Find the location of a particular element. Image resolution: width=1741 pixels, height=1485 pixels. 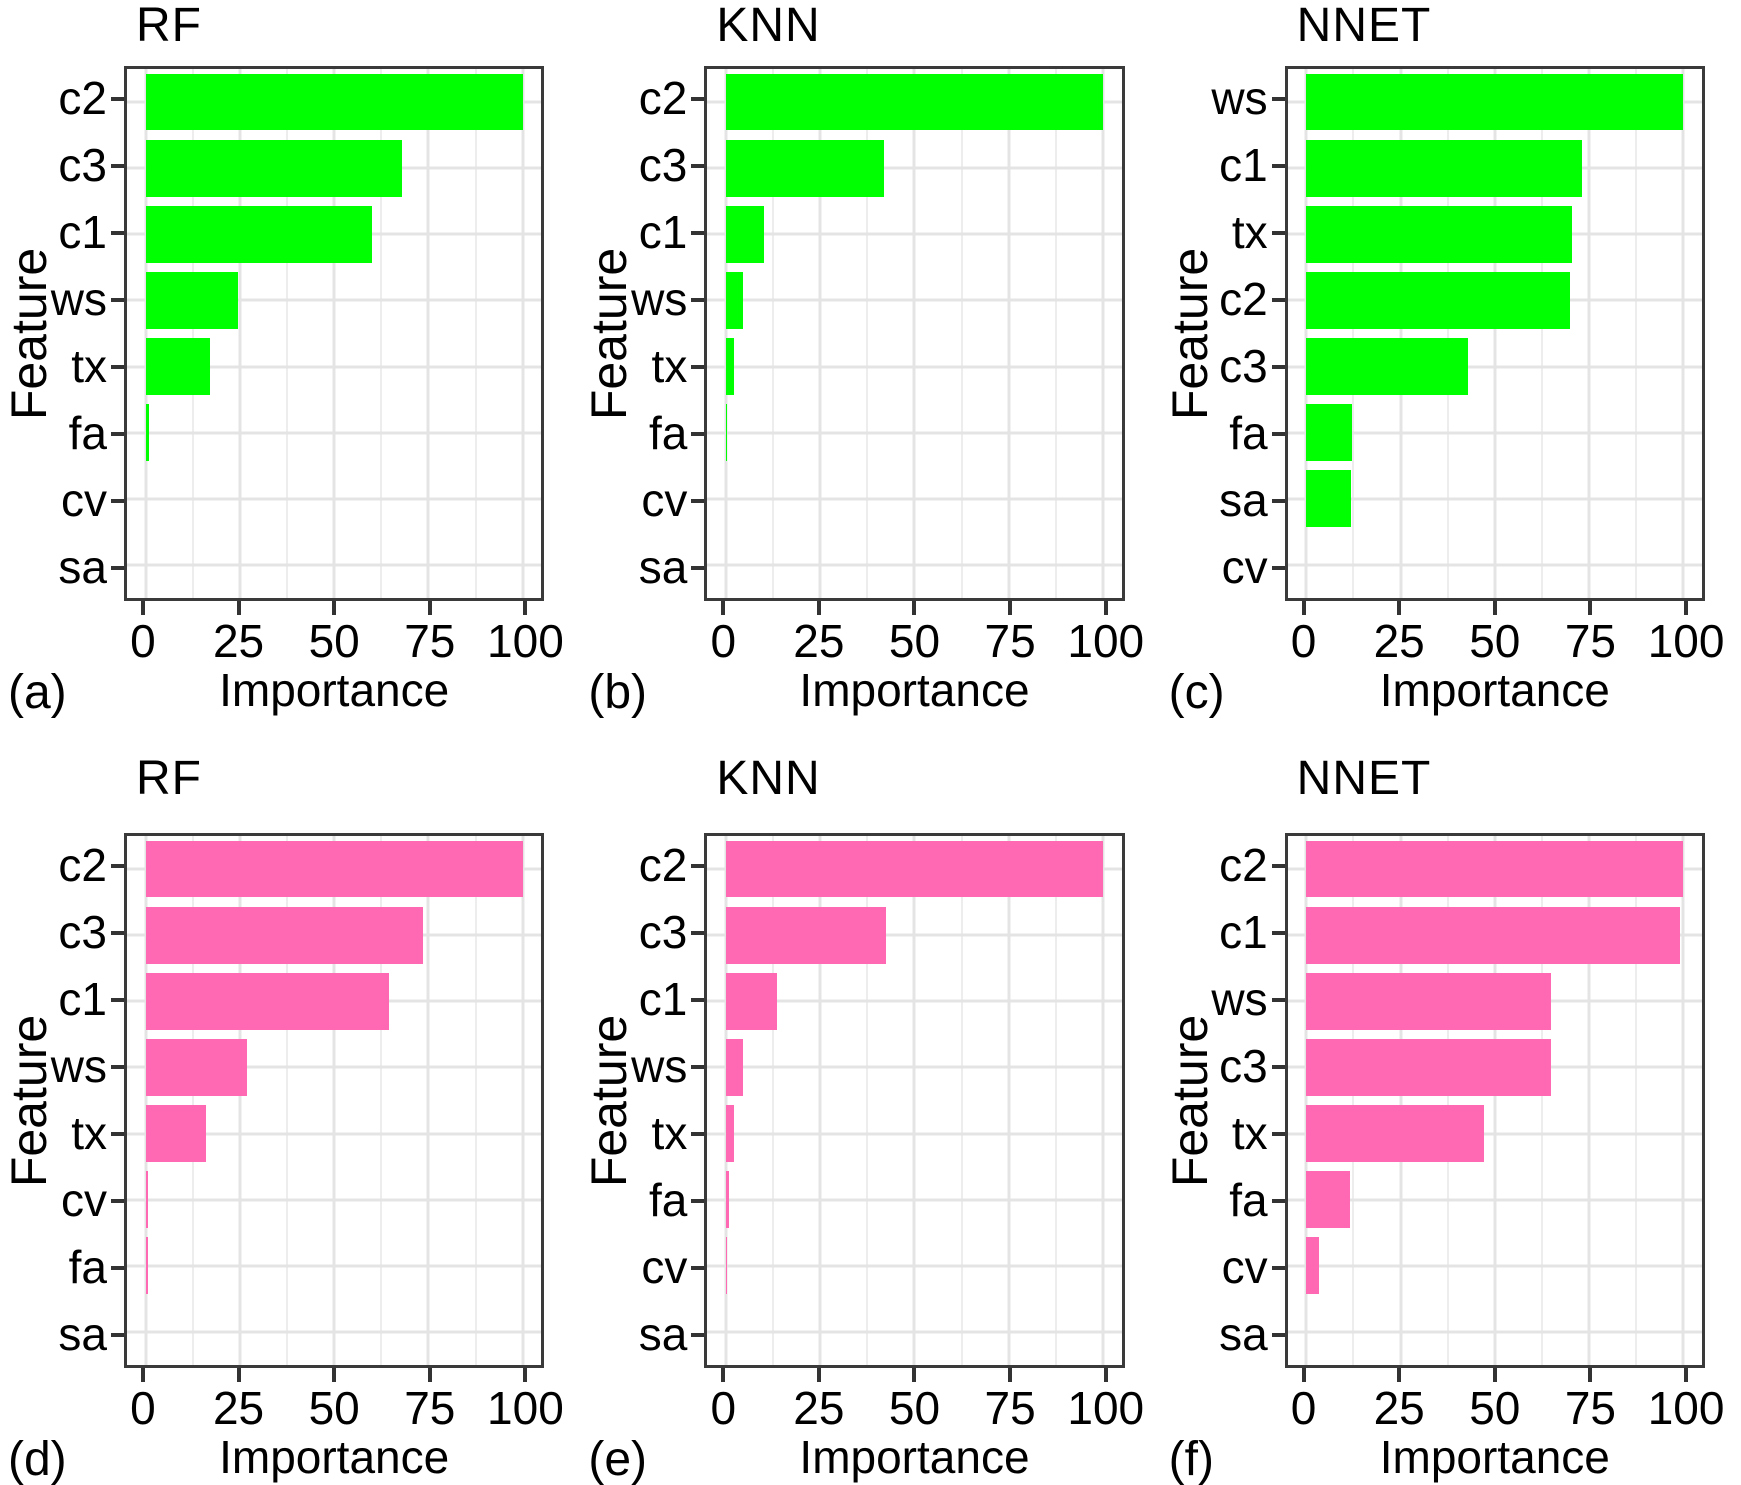

x-axis-title-row: (c) Importance is located at coordinates (1451, 692).